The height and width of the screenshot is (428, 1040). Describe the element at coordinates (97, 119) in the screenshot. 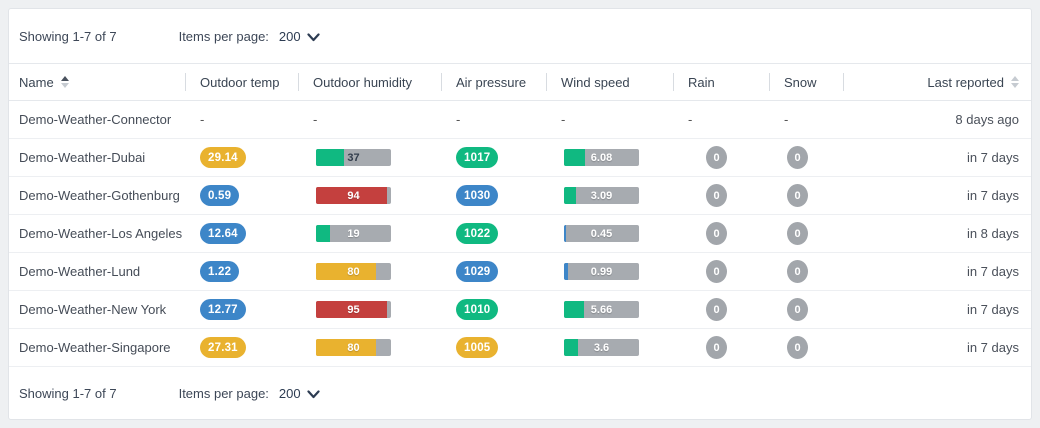

I see `device-name-cell: Demo-Weather-Connector` at that location.